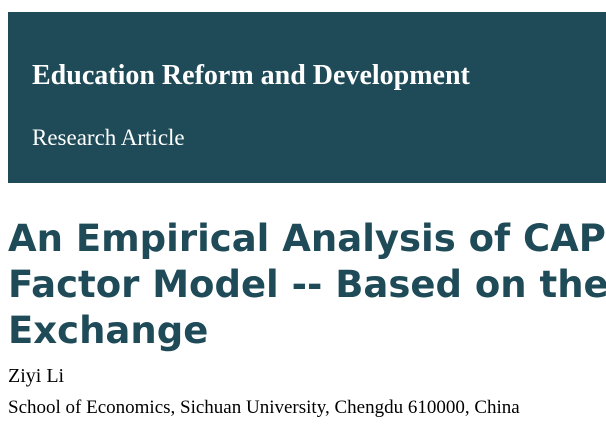 The width and height of the screenshot is (606, 426). I want to click on paper-title-line-2: Factor Model -- Based on the Exc, so click(307, 284).